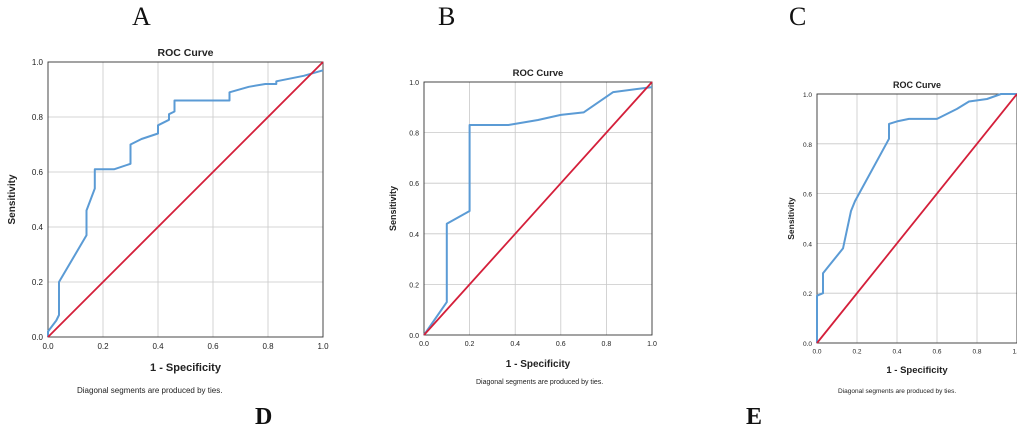 The width and height of the screenshot is (1017, 432). What do you see at coordinates (447, 16) in the screenshot?
I see `panel-letter-b: B` at bounding box center [447, 16].